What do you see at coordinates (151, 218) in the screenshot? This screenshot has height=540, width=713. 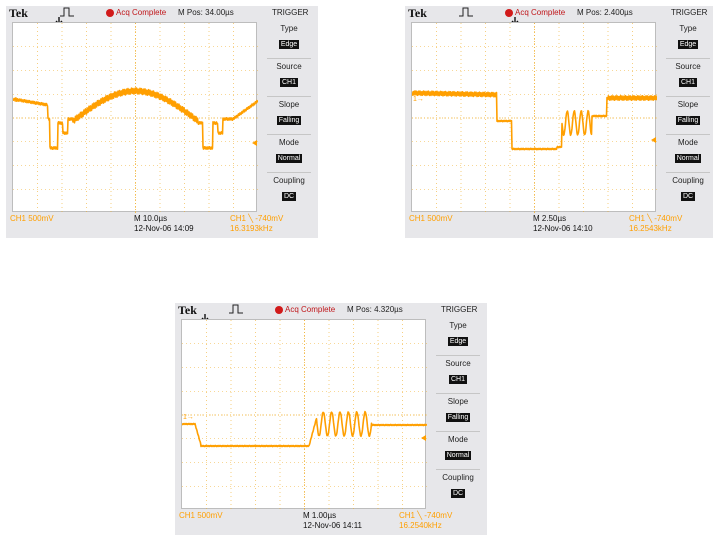 I see `time-division: M 10.0µs` at bounding box center [151, 218].